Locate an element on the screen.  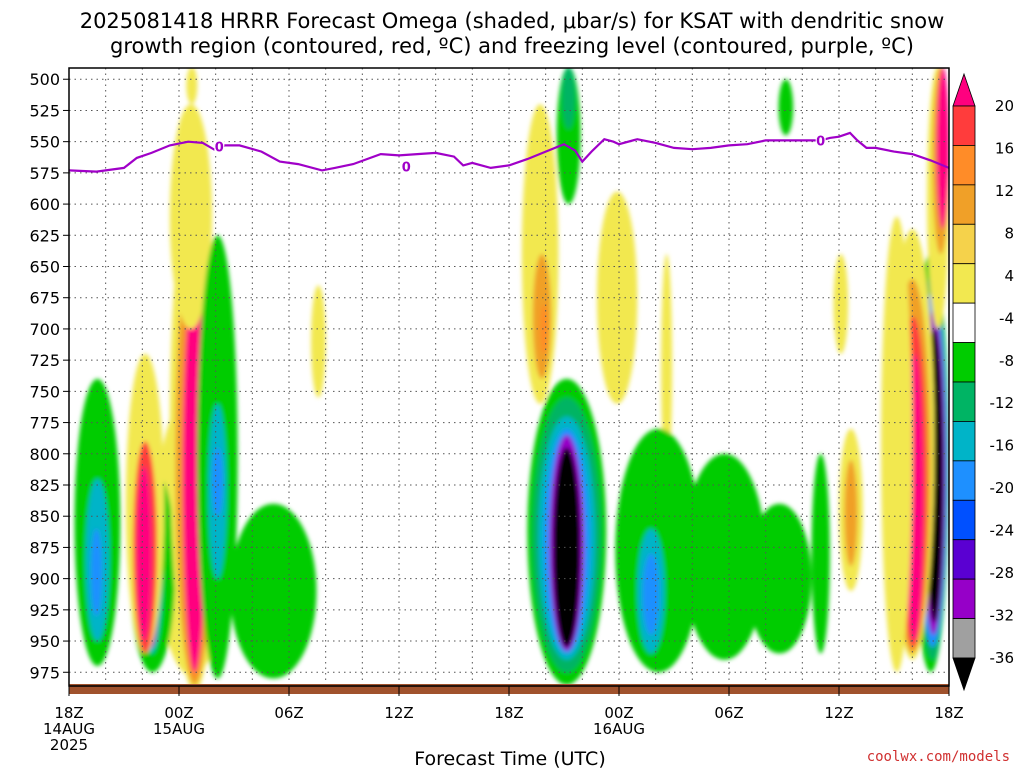
omega-region-upward-motion-small-09z-16aug is located at coordinates (786, 107).